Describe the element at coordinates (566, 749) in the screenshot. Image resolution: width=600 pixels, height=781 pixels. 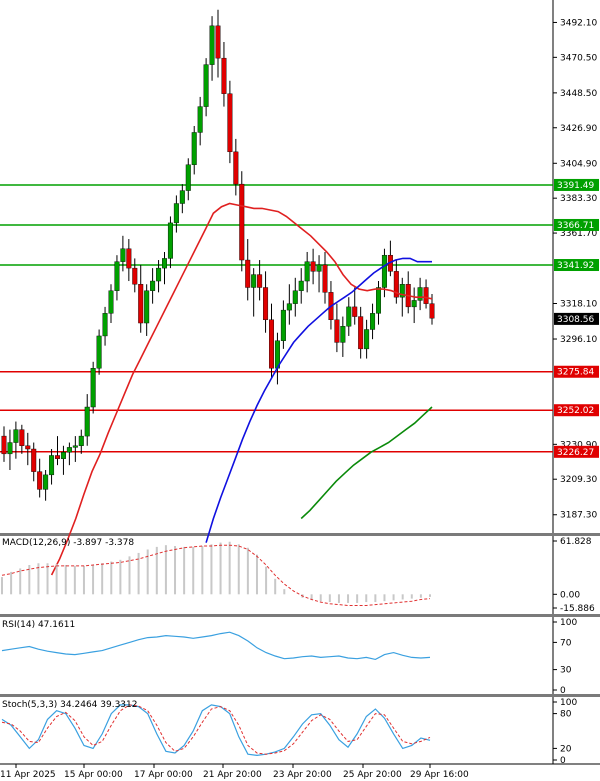
I see `stoch-tick-label: 20` at that location.